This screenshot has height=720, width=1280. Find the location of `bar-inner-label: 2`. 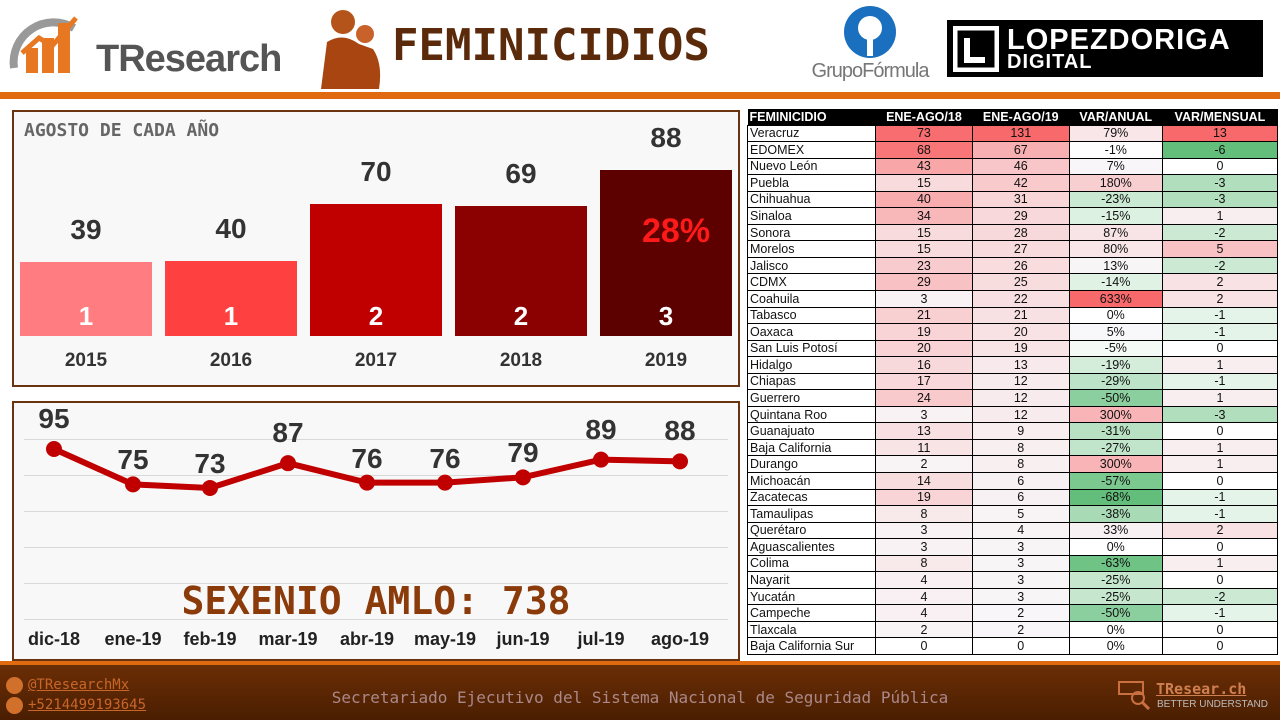

bar-inner-label: 2 is located at coordinates (521, 316).